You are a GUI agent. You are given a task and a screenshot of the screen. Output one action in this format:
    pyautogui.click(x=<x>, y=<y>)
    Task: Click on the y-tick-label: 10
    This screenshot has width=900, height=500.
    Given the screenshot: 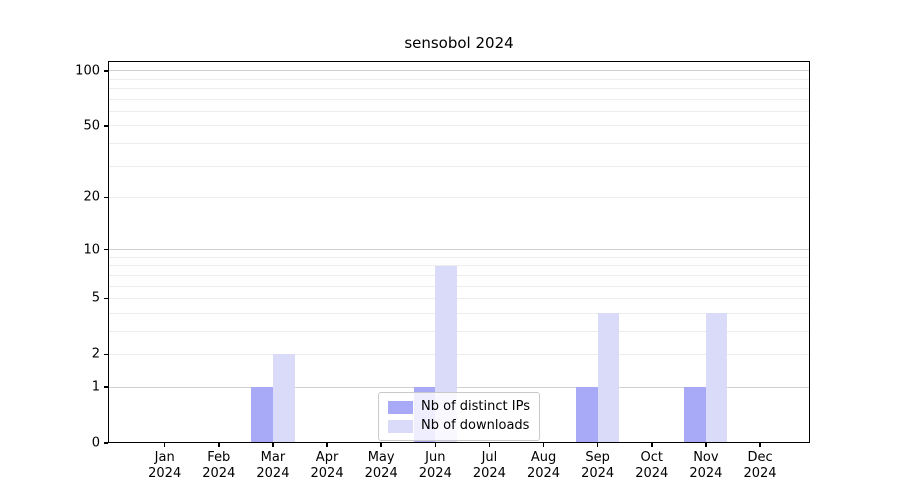 What is the action you would take?
    pyautogui.click(x=91, y=250)
    